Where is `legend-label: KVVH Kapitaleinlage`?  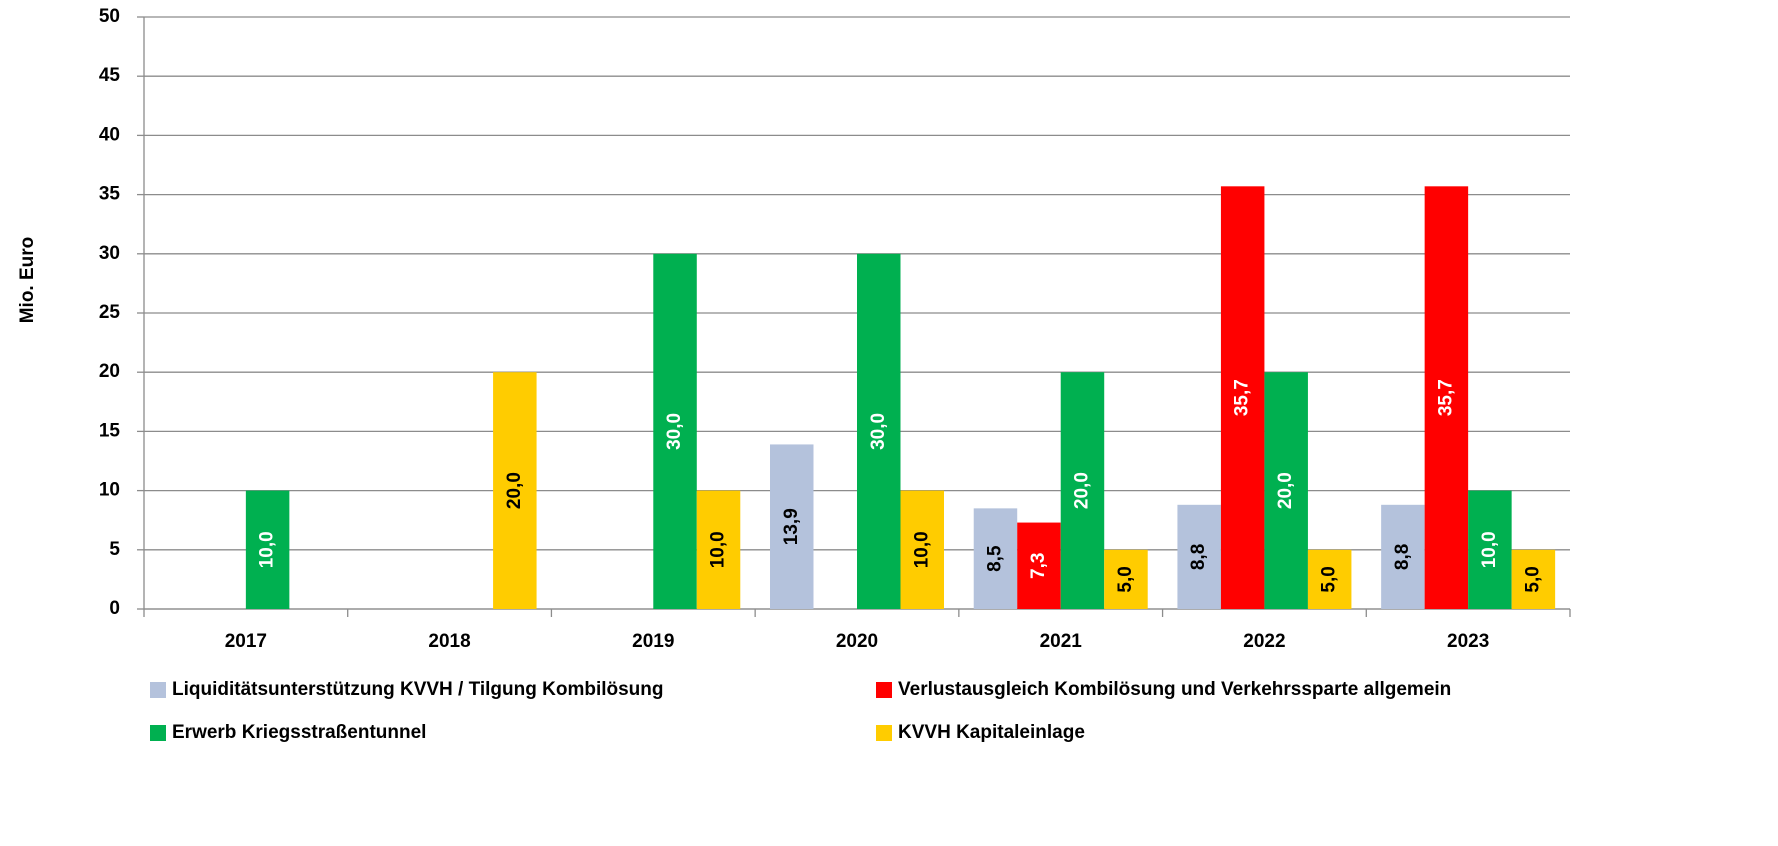 legend-label: KVVH Kapitaleinlage is located at coordinates (991, 732).